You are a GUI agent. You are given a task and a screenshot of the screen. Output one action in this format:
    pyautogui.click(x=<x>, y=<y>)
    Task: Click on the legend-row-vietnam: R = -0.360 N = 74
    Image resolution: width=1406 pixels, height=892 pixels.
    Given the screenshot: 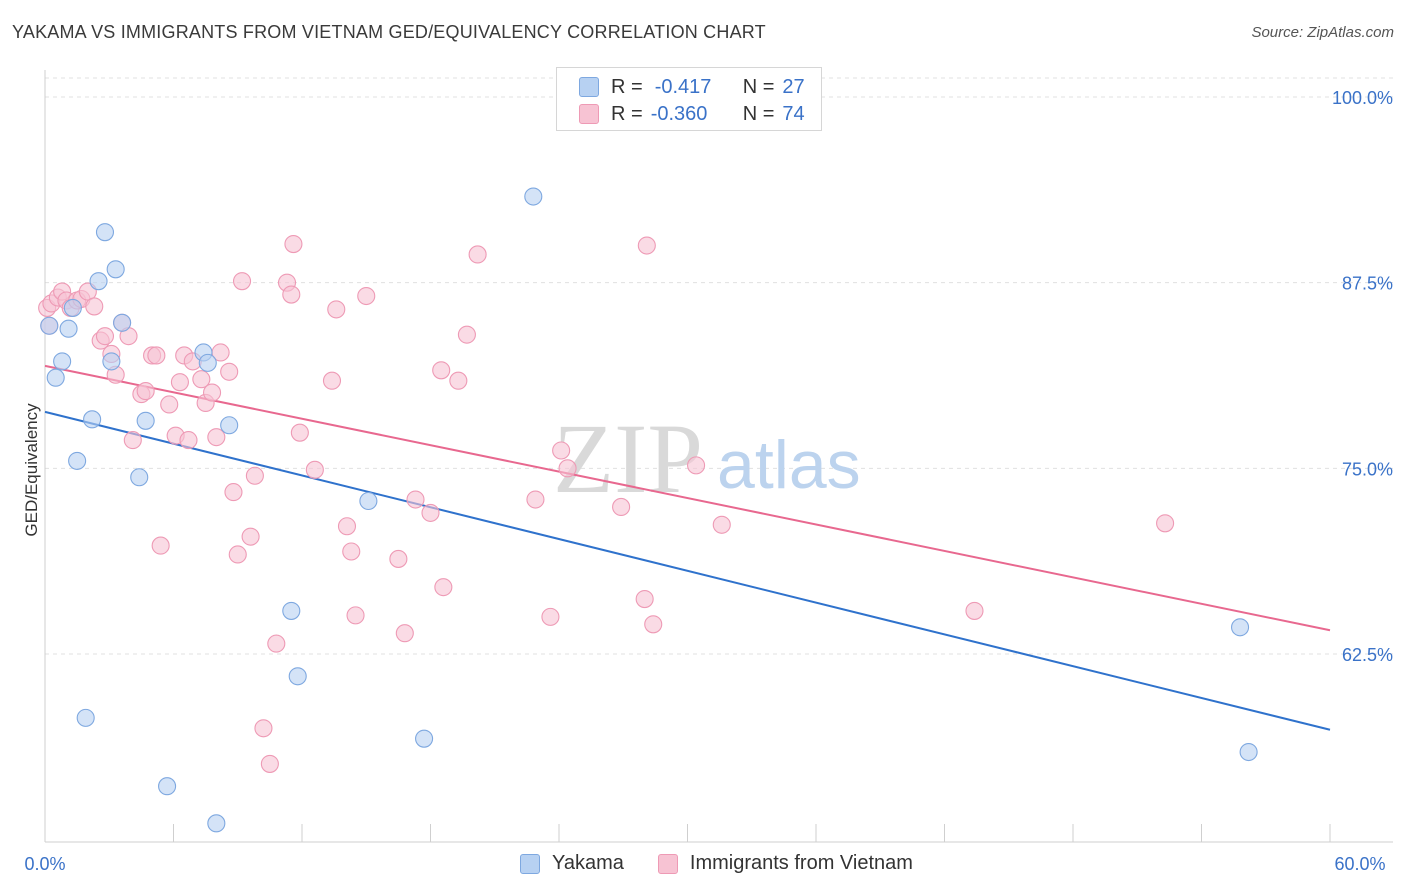 What is the action you would take?
    pyautogui.click(x=692, y=114)
    